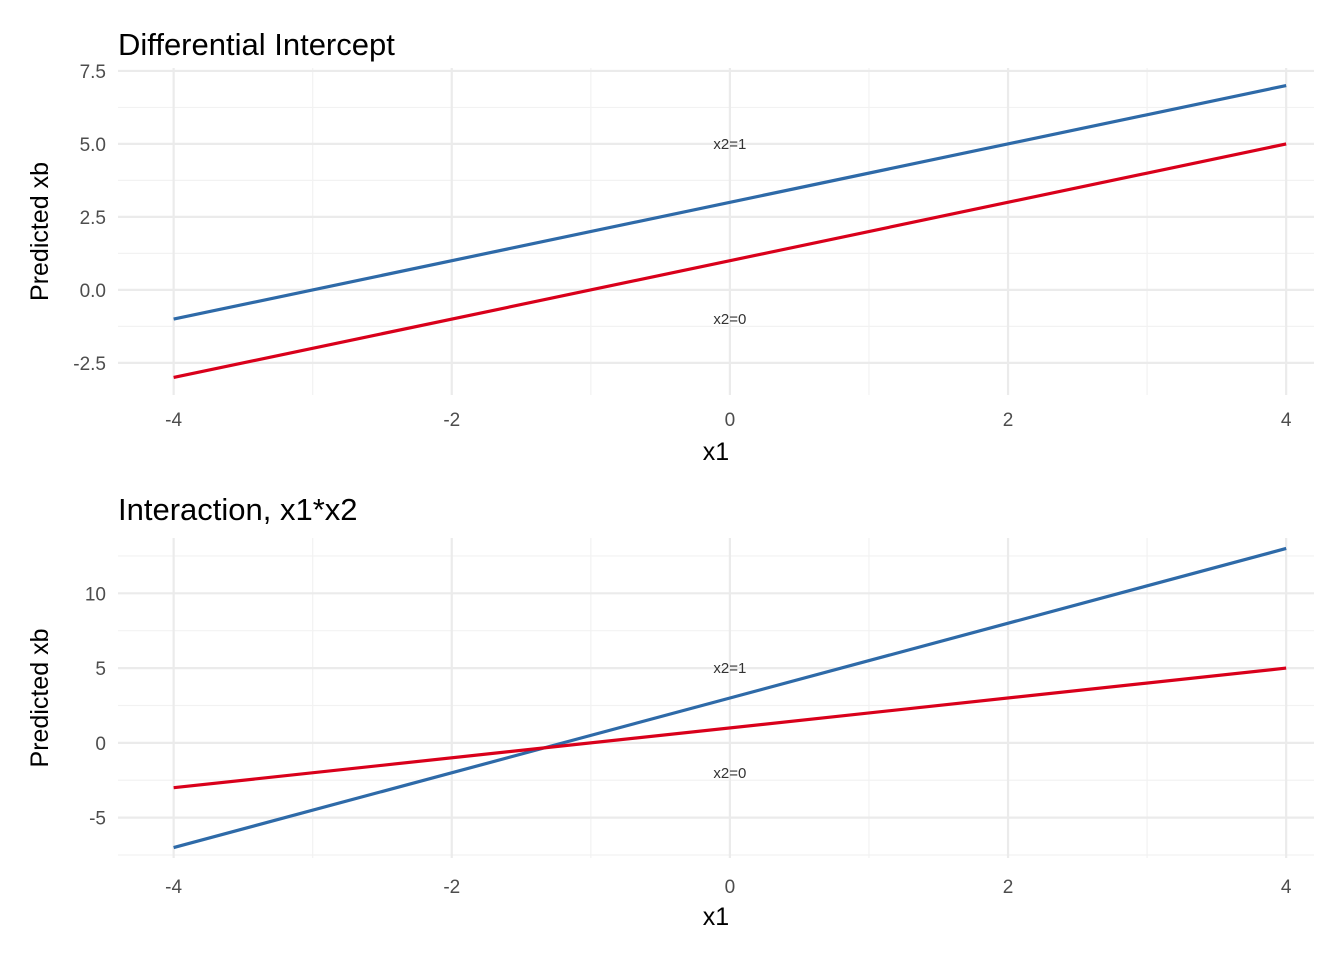 The width and height of the screenshot is (1344, 960). Describe the element at coordinates (93, 72) in the screenshot. I see `y-tick-label: 7.5` at that location.